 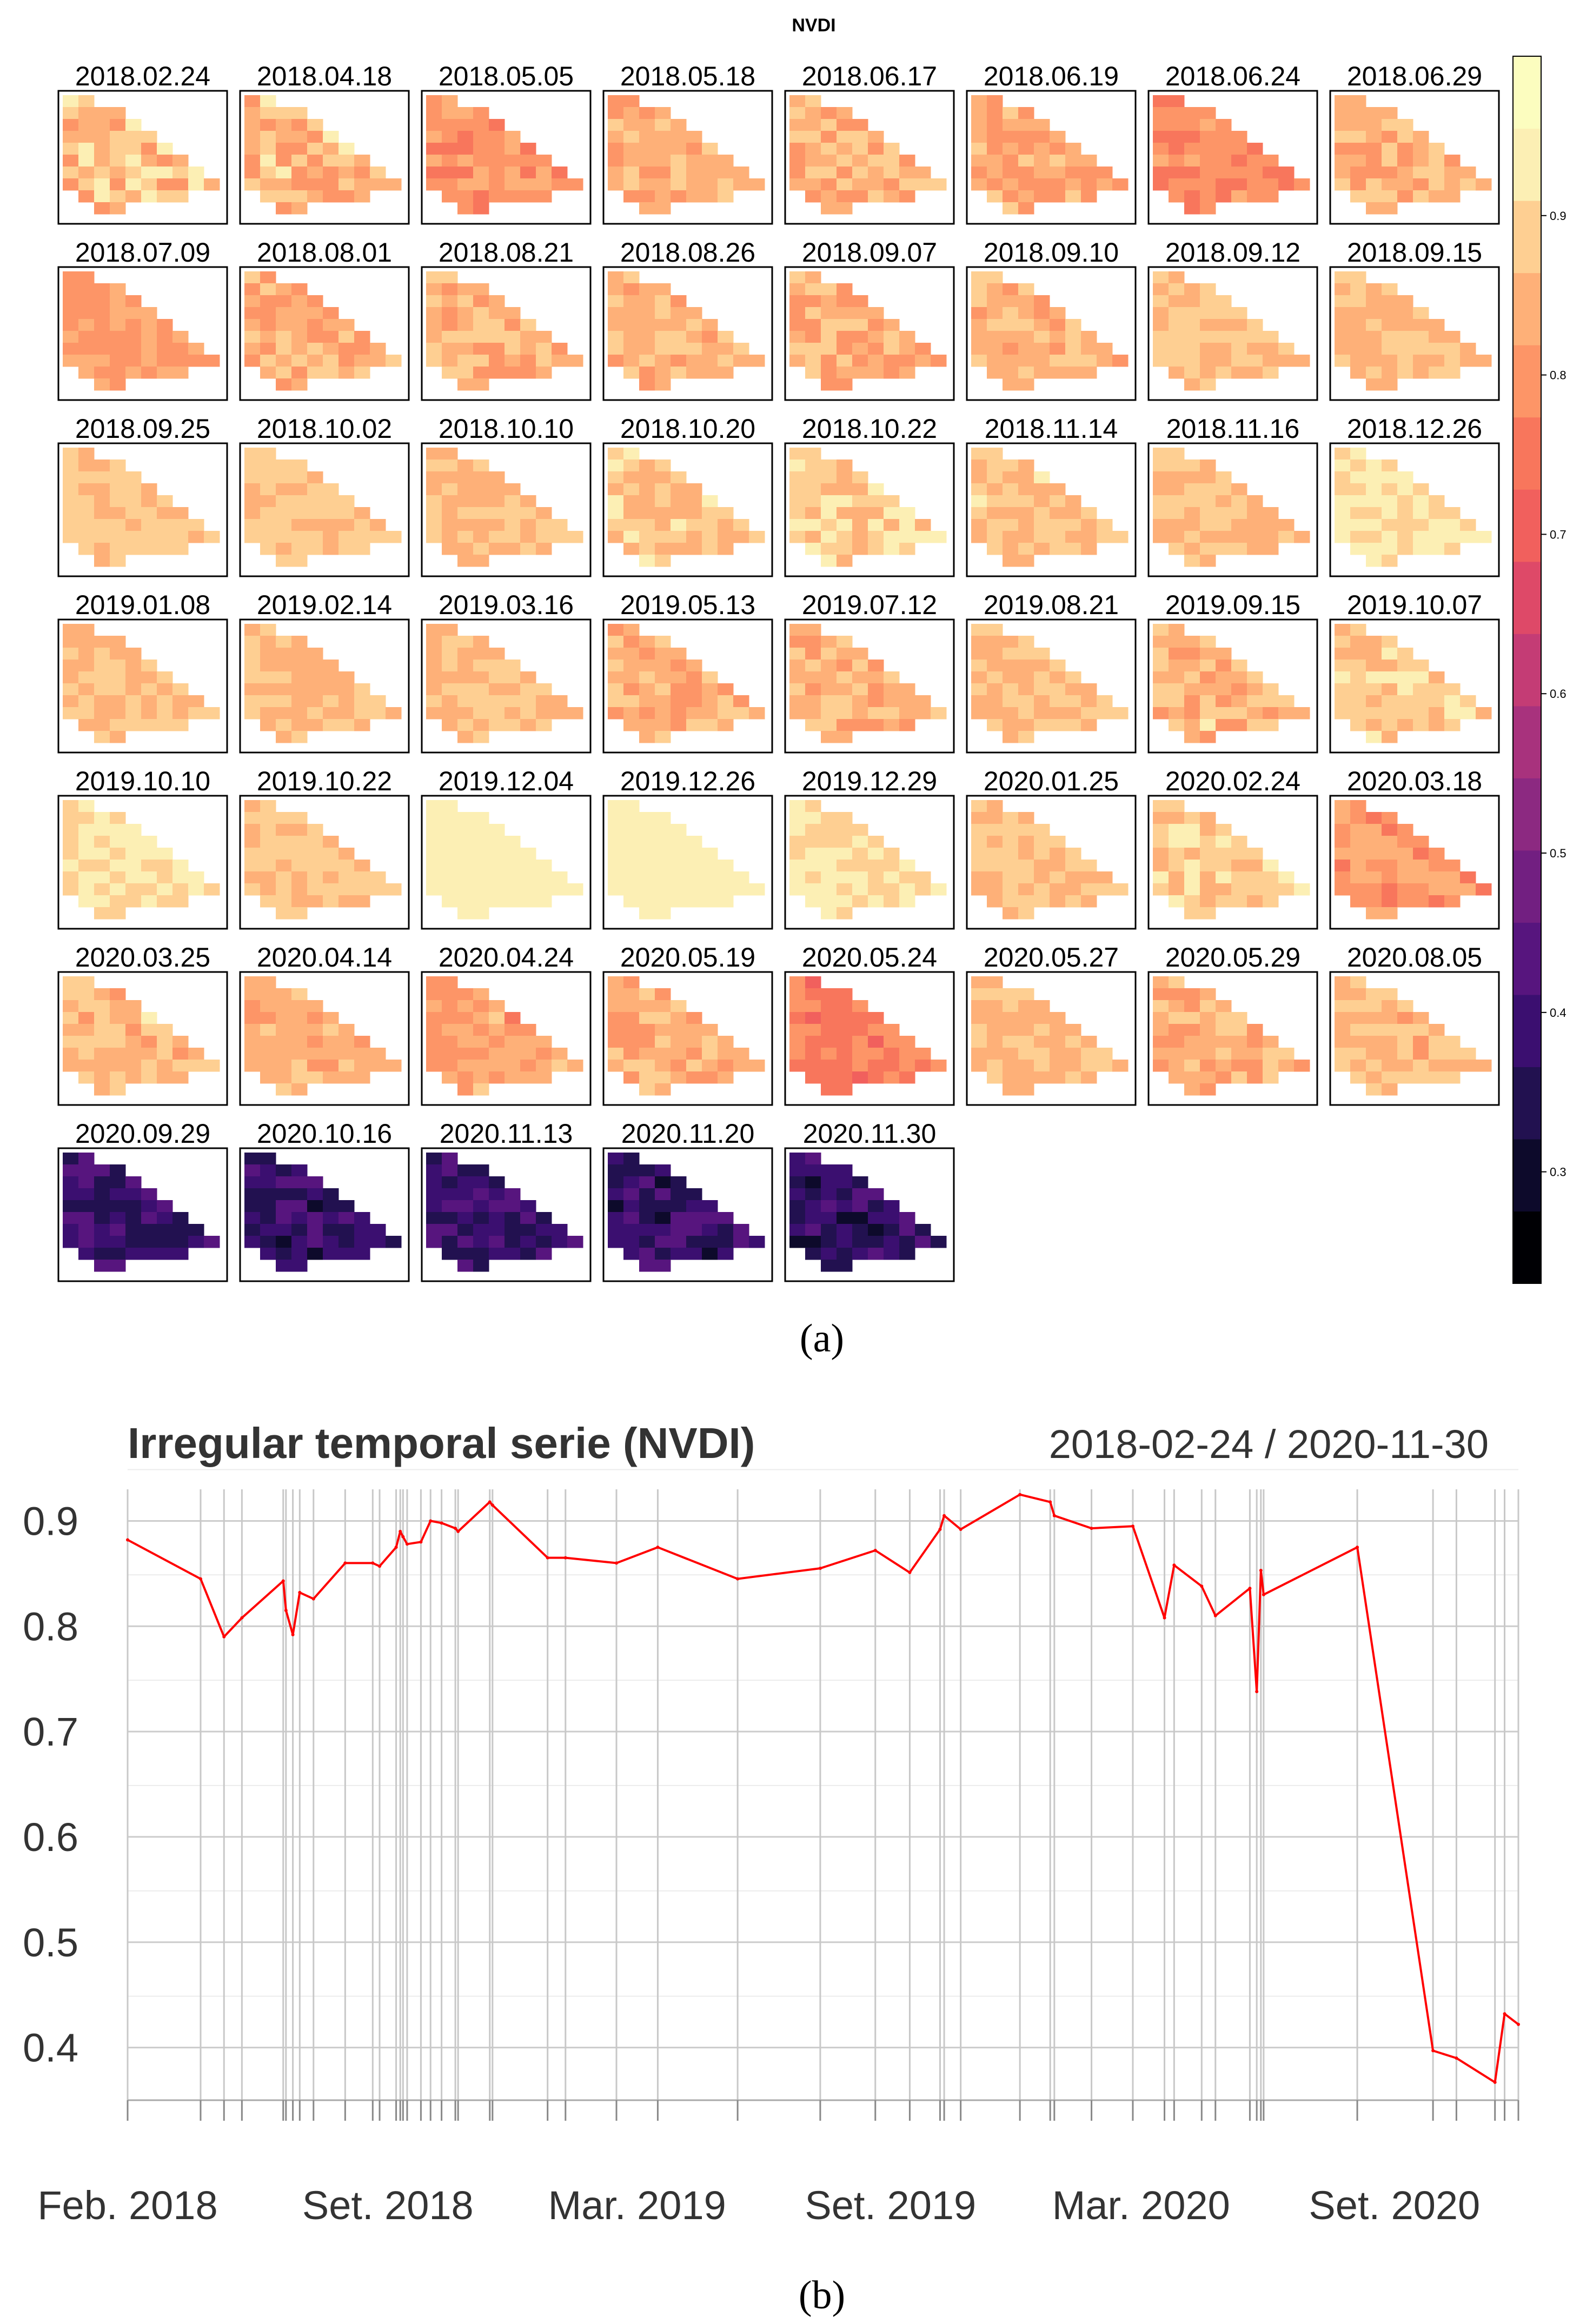 What do you see at coordinates (1232, 495) in the screenshot?
I see `heatmap-panel: 2018.11.16` at bounding box center [1232, 495].